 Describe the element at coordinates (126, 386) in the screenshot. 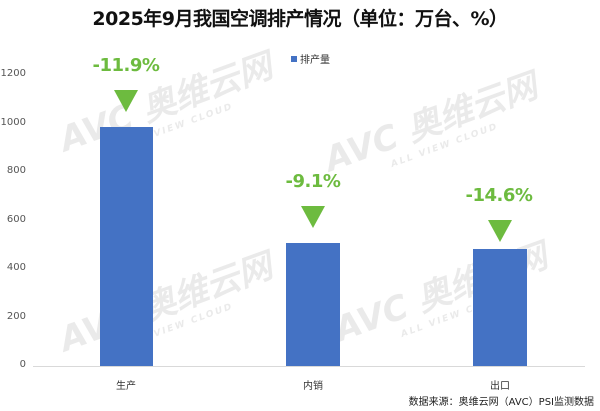

I see `x-label: 生产` at that location.